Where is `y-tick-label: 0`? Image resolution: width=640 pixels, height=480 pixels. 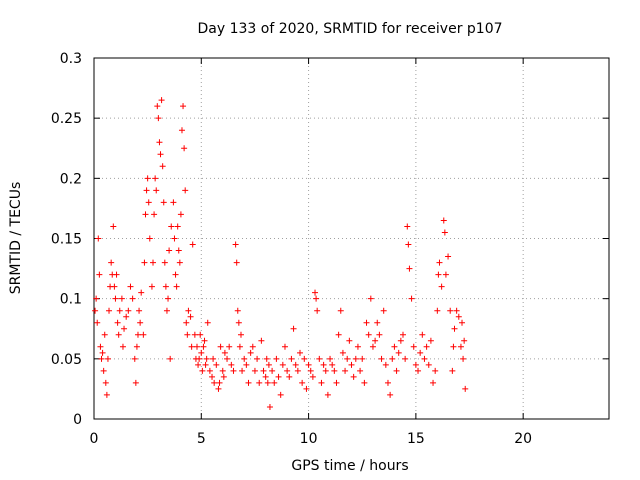 y-tick-label: 0 is located at coordinates (77, 420).